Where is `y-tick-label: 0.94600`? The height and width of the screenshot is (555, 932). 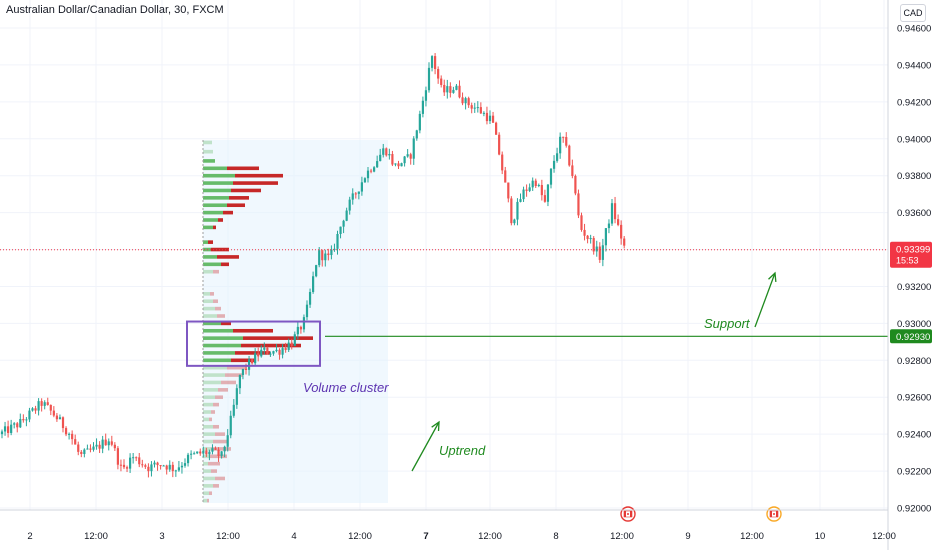 y-tick-label: 0.94600 is located at coordinates (914, 29).